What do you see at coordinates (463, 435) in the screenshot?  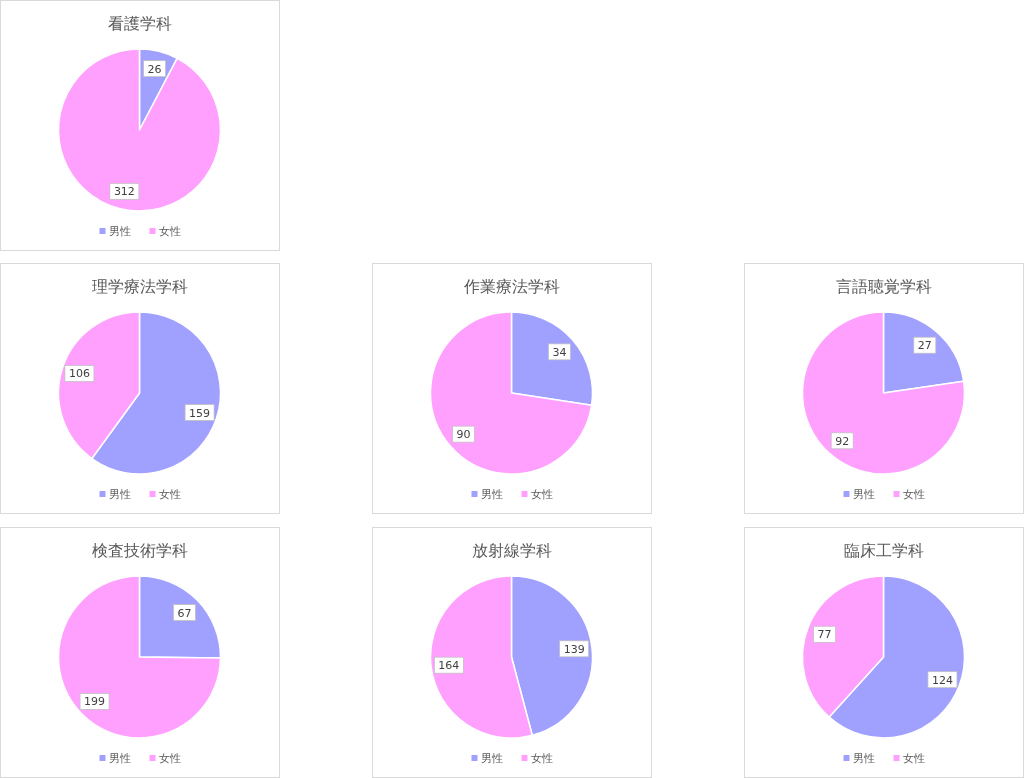 I see `data-label: 90` at bounding box center [463, 435].